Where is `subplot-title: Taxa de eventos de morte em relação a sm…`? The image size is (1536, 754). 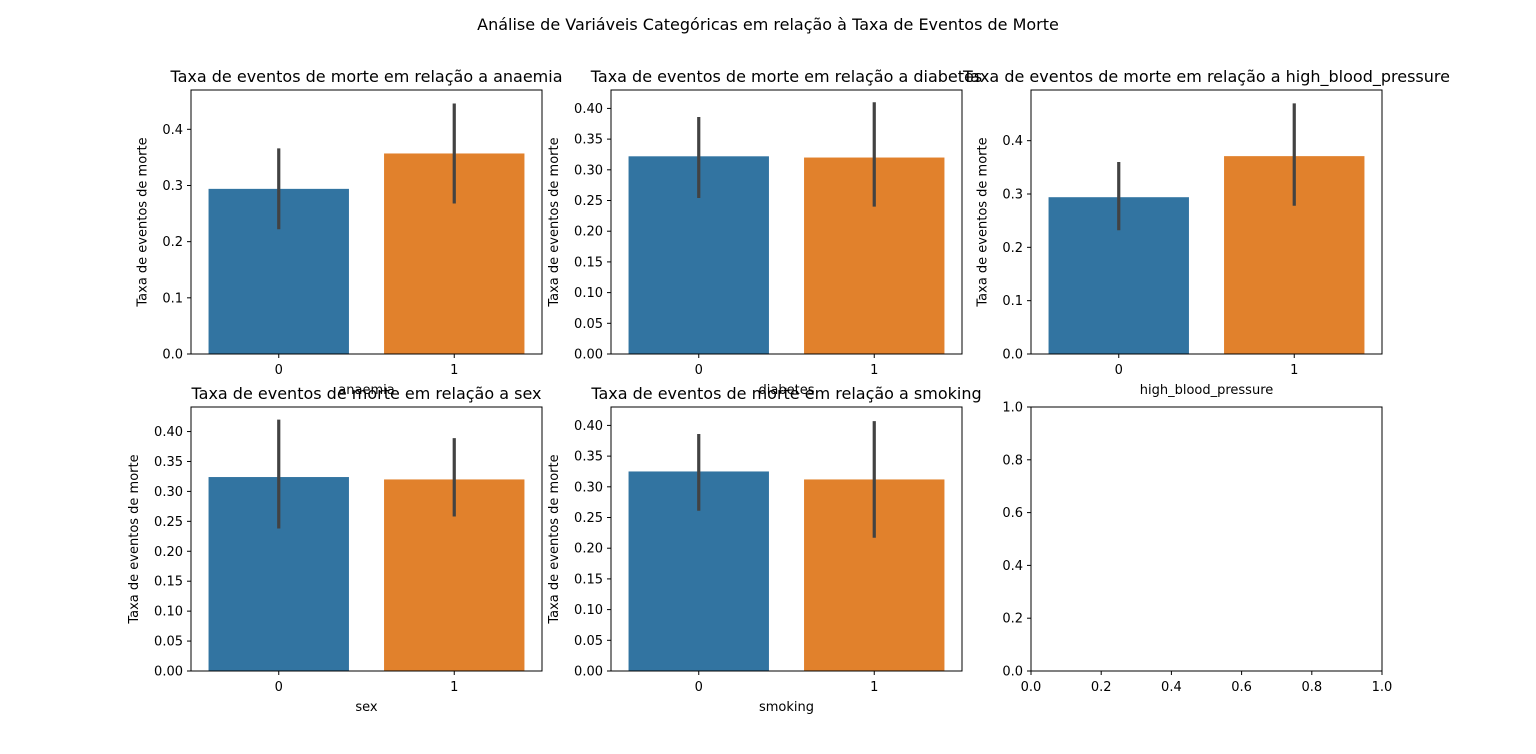 subplot-title: Taxa de eventos de morte em relação a sm… is located at coordinates (785, 393).